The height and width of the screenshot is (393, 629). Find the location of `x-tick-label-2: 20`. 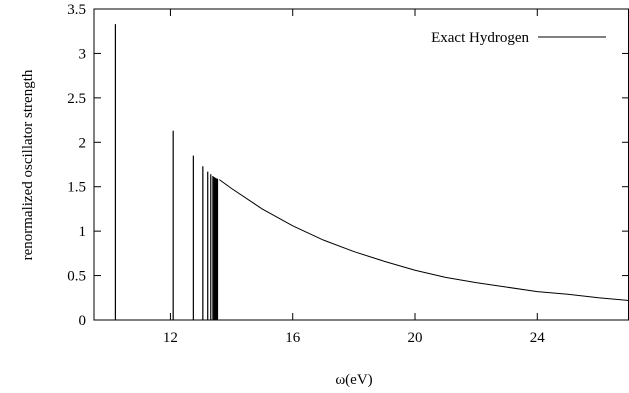

x-tick-label-2: 20 is located at coordinates (415, 338).